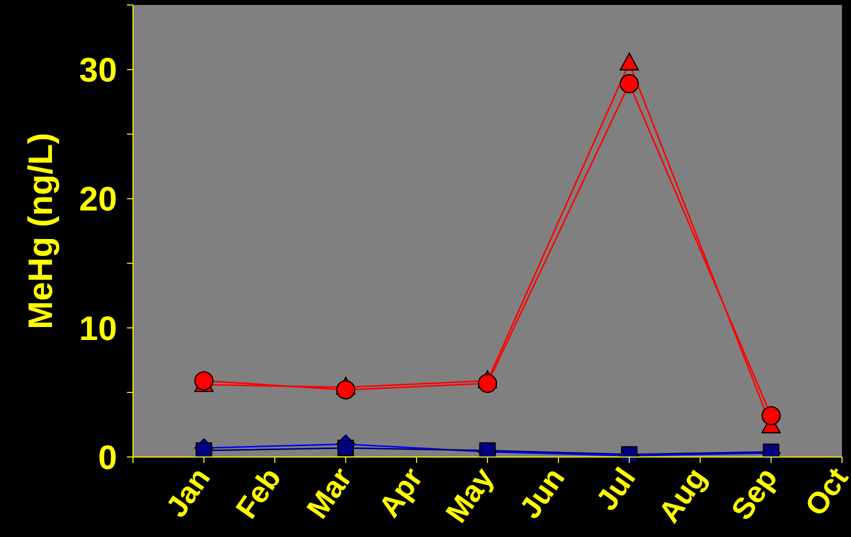 This screenshot has width=851, height=537. I want to click on x-tick-label: Feb, so click(259, 493).